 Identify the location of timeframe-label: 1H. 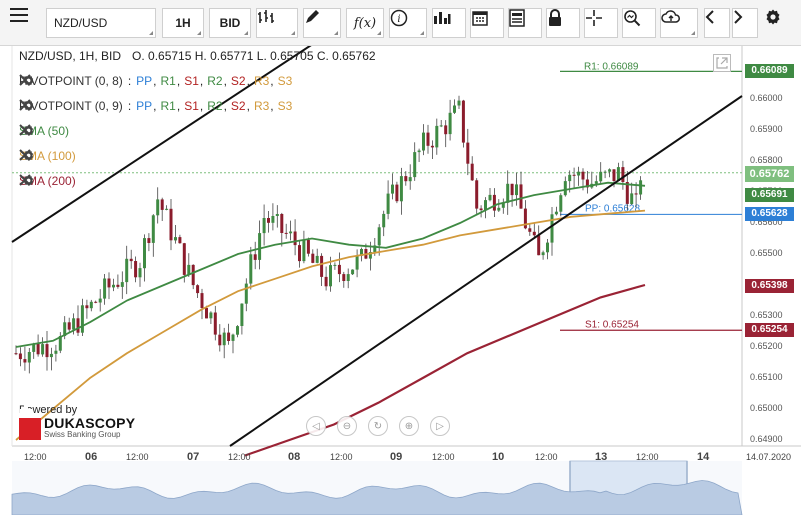
(183, 23).